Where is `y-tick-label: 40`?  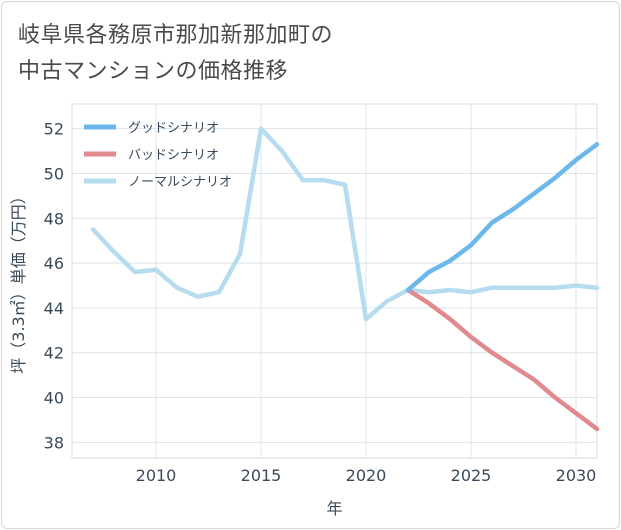 y-tick-label: 40 is located at coordinates (54, 398).